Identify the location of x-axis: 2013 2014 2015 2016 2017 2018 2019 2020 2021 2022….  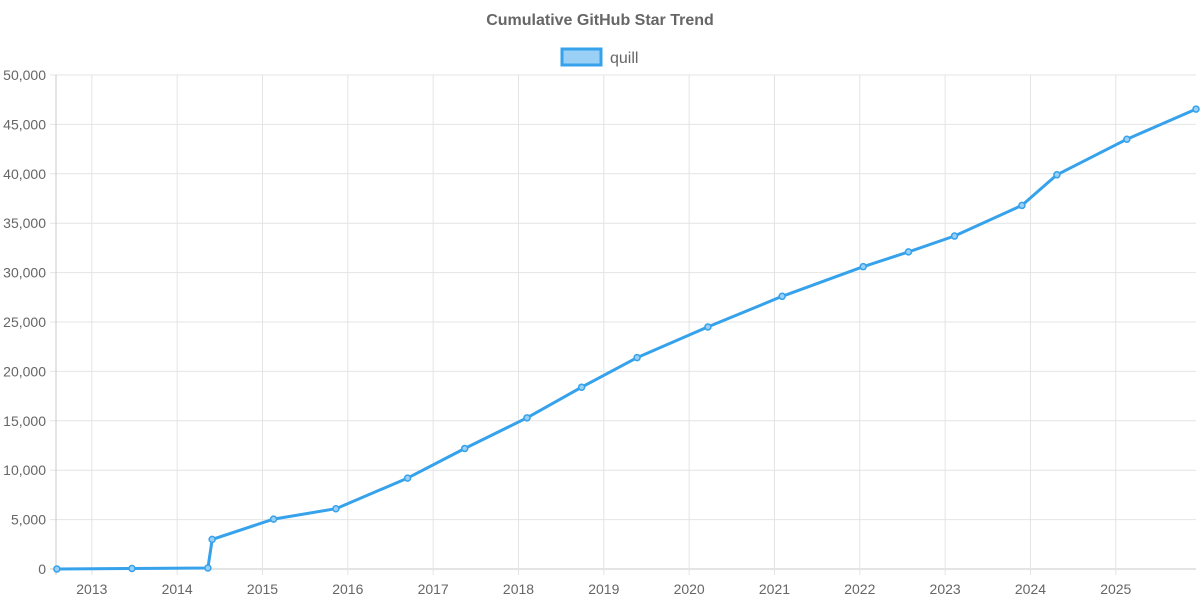
(603, 589).